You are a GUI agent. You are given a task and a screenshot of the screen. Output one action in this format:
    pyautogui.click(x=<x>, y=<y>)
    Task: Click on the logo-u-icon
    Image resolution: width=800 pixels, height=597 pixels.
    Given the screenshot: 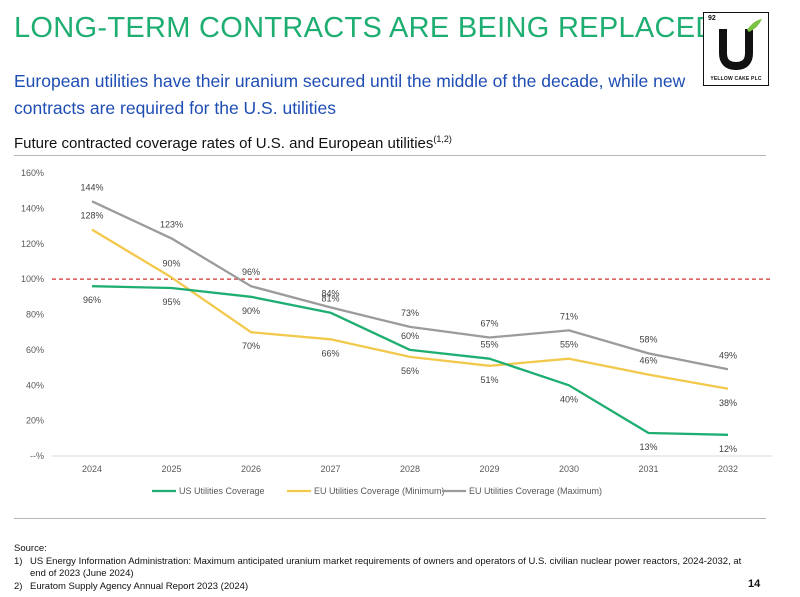 What is the action you would take?
    pyautogui.click(x=740, y=45)
    